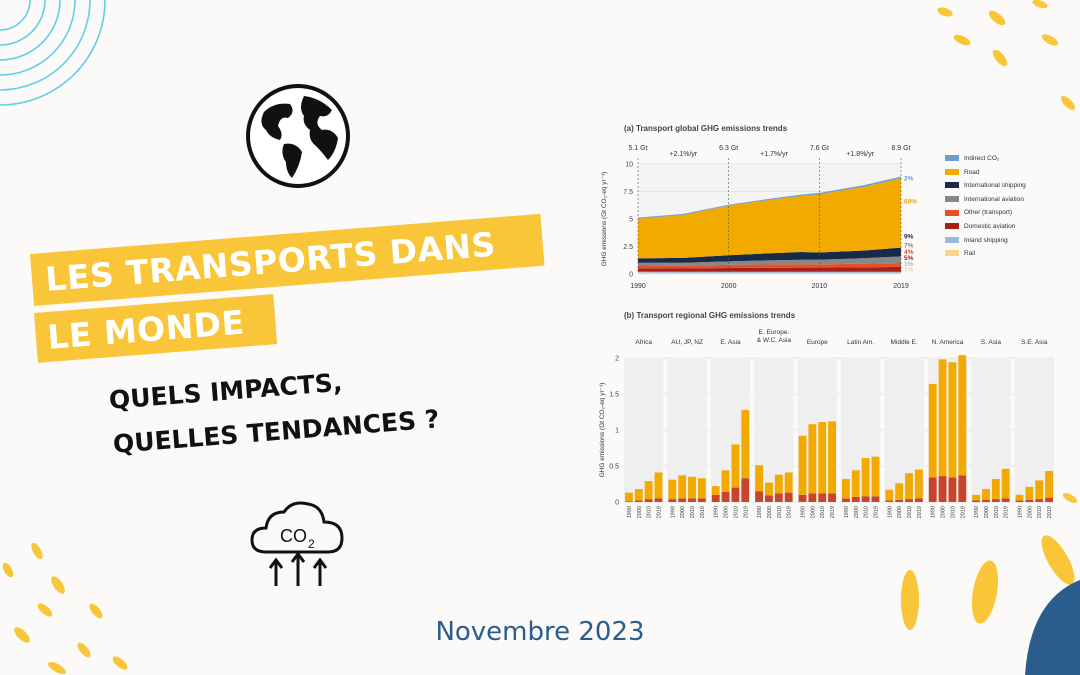  What do you see at coordinates (637, 148) in the screenshot?
I see `chart-a-total-label: 5.1 Gt` at bounding box center [637, 148].